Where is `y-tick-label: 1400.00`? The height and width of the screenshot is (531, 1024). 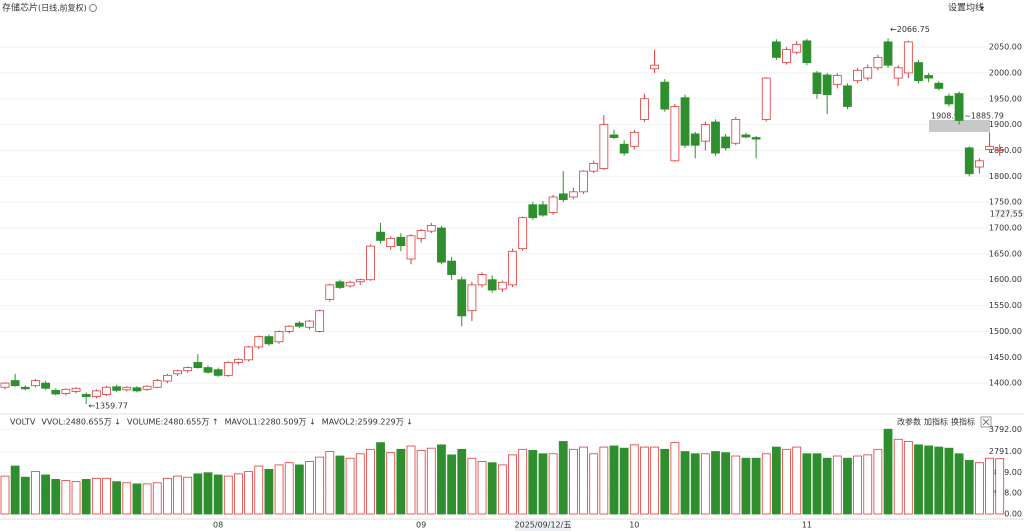 y-tick-label: 1400.00 is located at coordinates (1005, 383).